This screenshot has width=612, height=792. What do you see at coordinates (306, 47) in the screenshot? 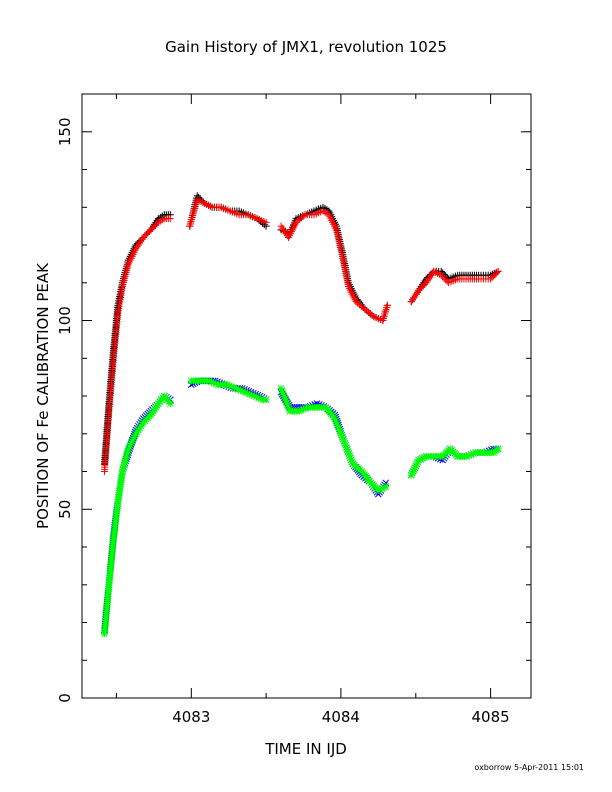
I see `chart-title: Gain History of JMX1, revolution 1025` at bounding box center [306, 47].